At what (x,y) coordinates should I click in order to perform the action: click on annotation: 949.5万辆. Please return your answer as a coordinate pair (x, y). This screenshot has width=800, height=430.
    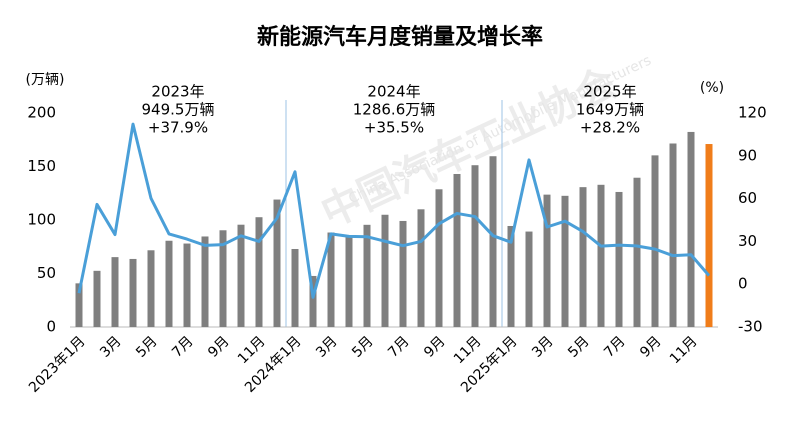
    Looking at the image, I should click on (178, 110).